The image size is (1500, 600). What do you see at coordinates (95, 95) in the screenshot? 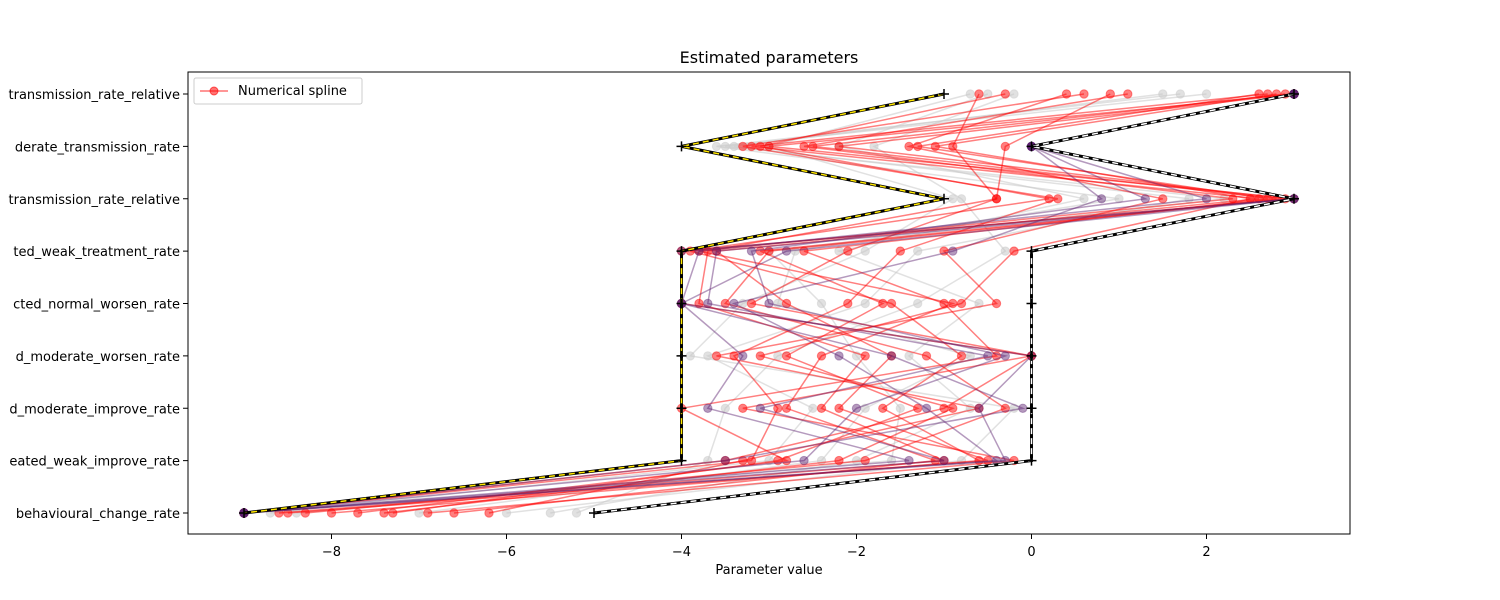
I see `y-tick-label: transmission_rate_relative` at bounding box center [95, 95].